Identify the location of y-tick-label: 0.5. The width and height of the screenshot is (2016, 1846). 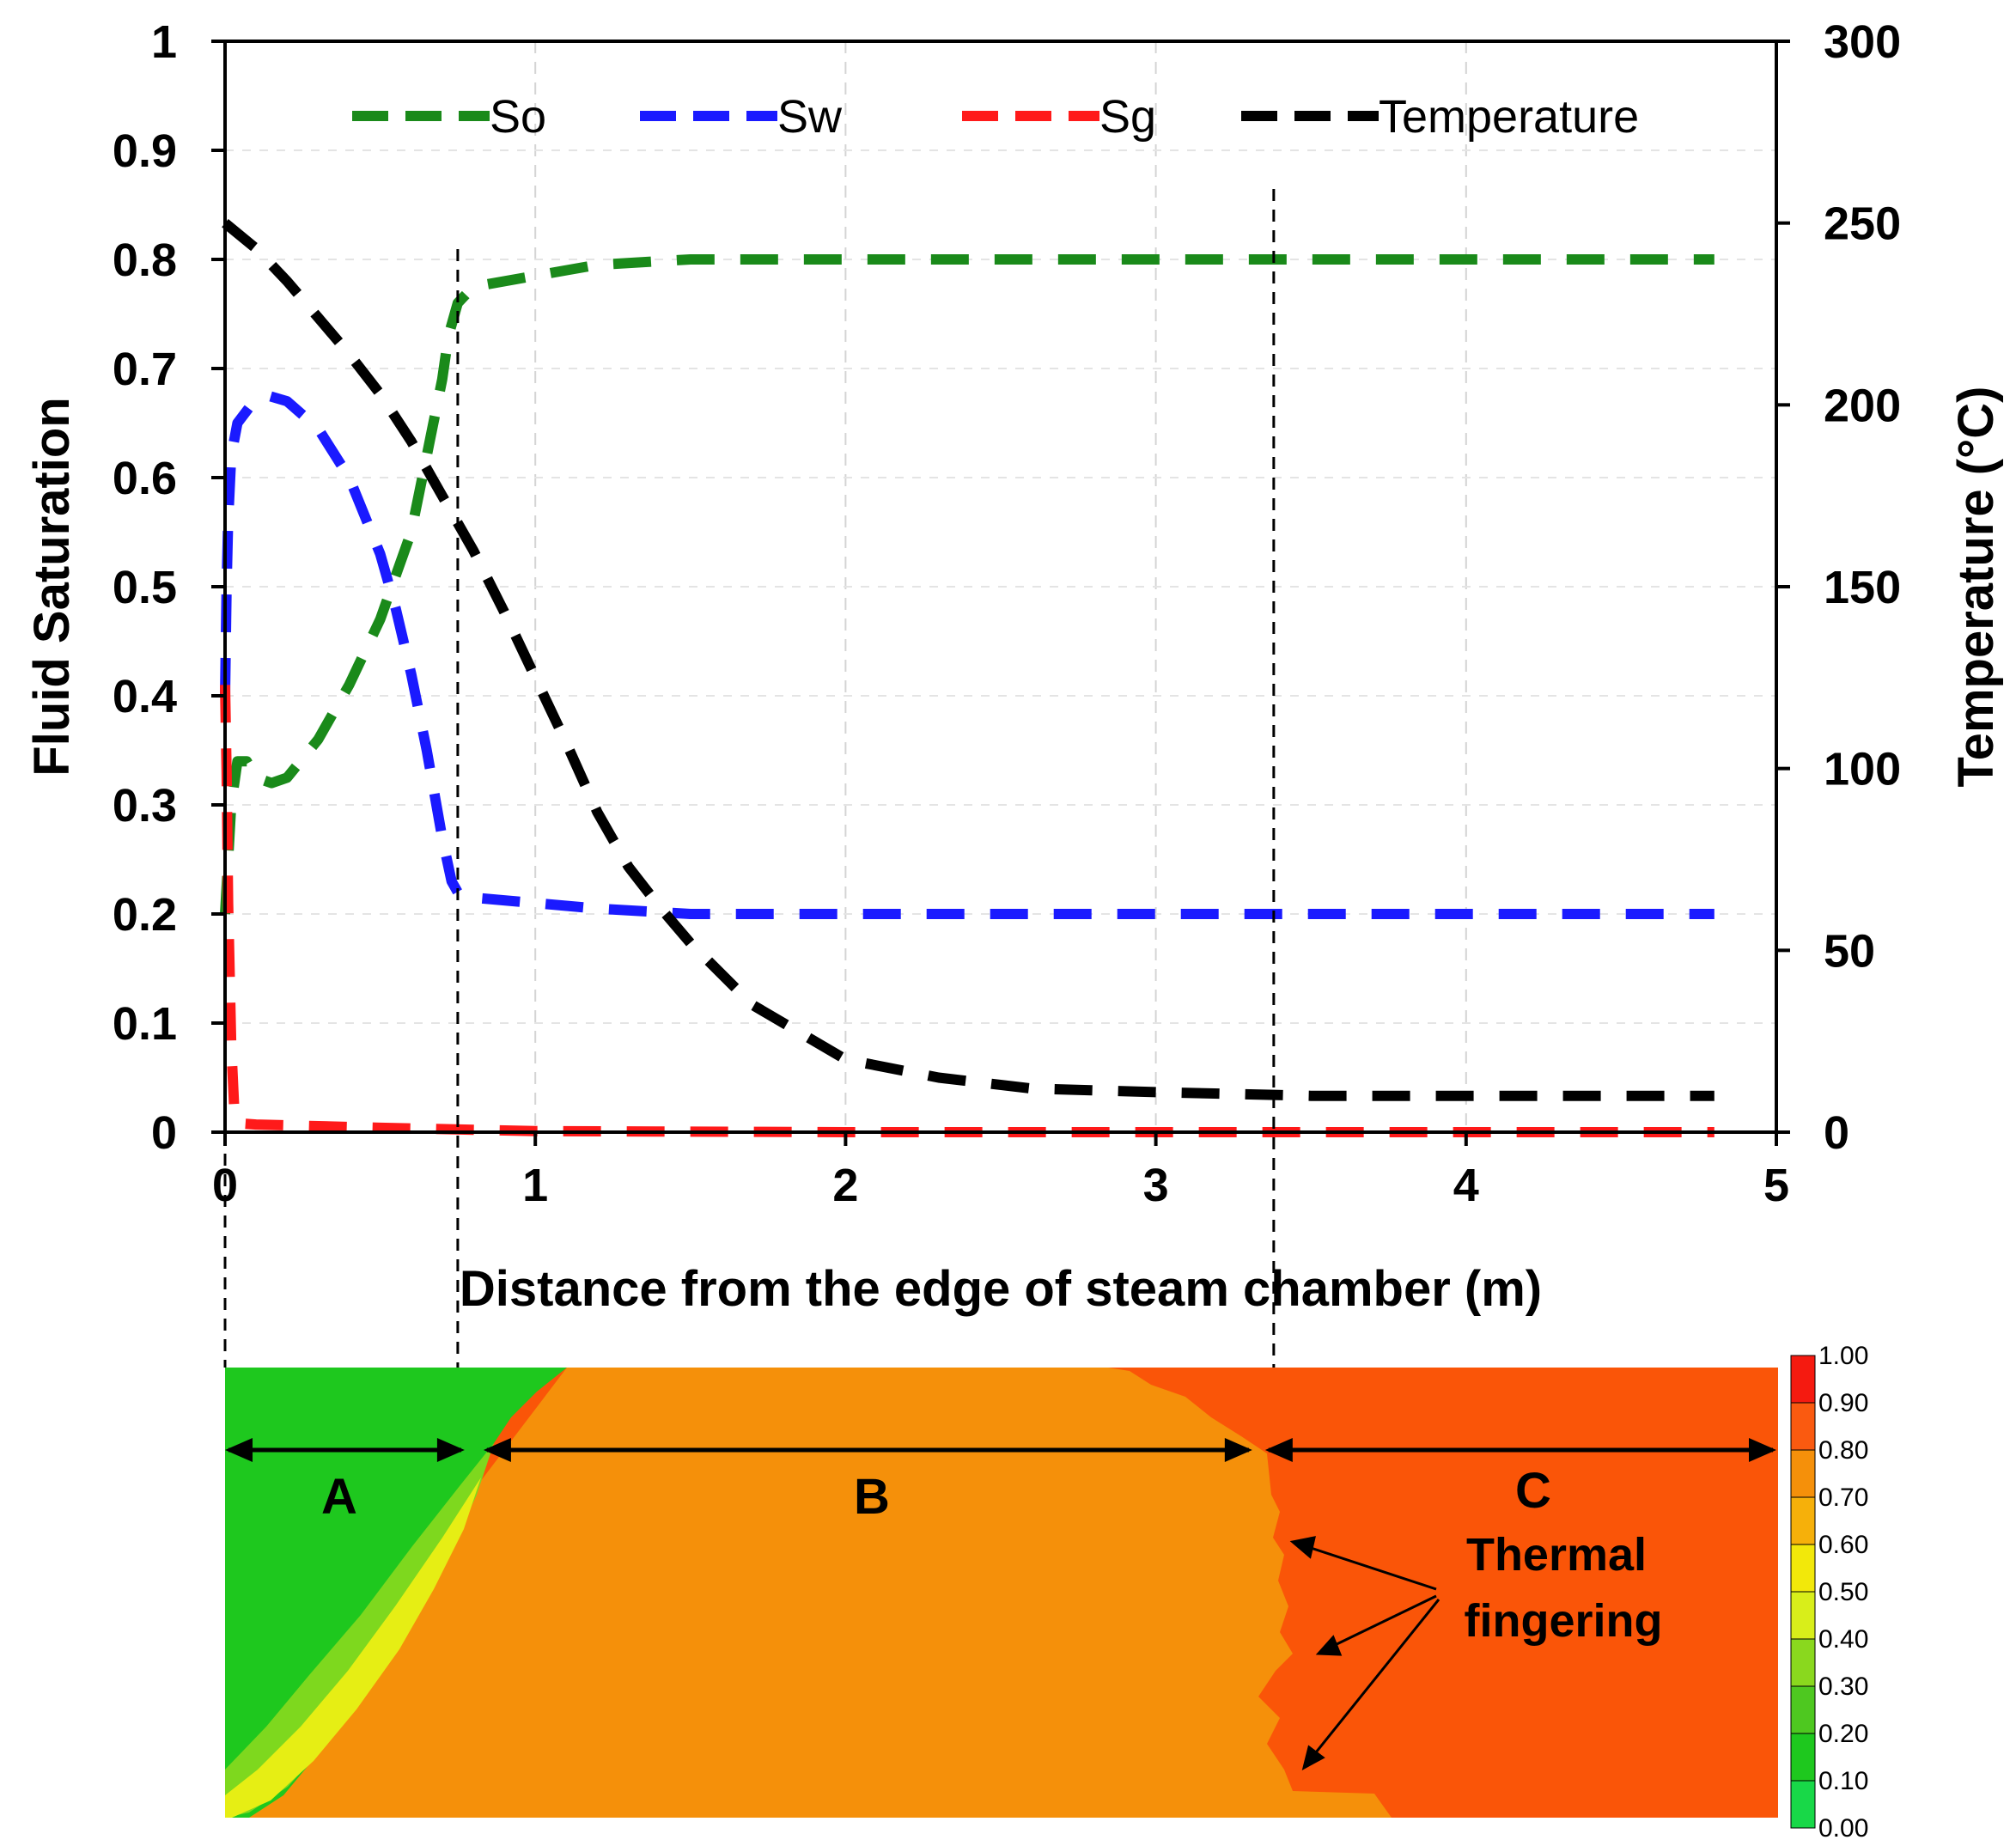
(145, 587).